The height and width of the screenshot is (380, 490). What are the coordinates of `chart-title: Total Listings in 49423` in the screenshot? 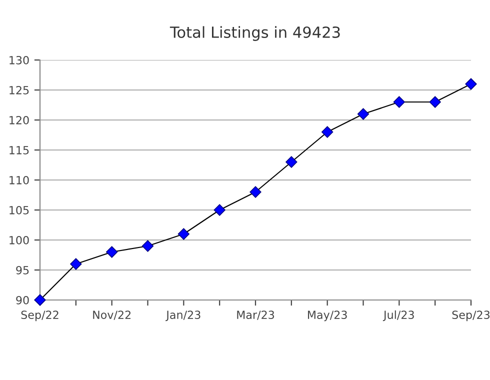 It's located at (255, 33).